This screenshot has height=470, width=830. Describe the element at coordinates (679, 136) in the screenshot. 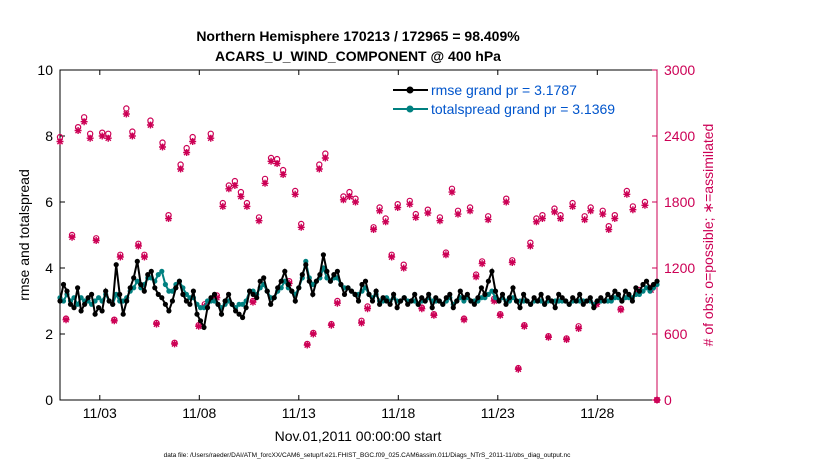

I see `y-right-tick-label: 2400` at that location.